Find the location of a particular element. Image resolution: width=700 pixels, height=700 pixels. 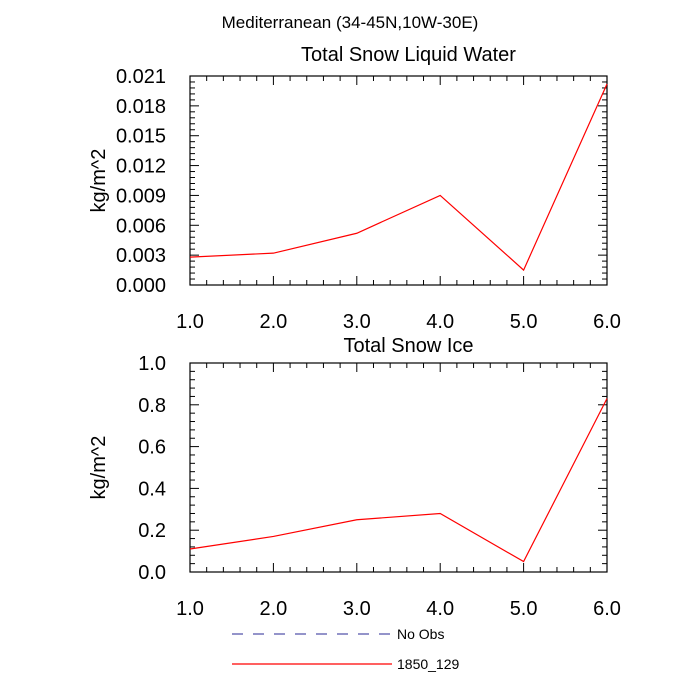

y-tick-label: 0.006 is located at coordinates (141, 226).